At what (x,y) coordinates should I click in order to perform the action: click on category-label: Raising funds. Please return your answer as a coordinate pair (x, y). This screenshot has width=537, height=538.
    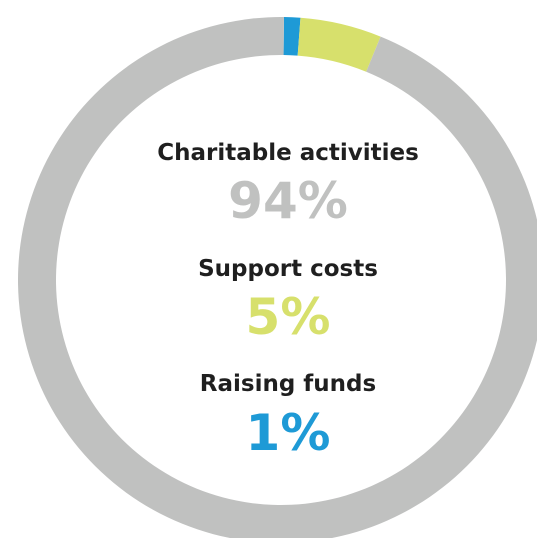
    Looking at the image, I should click on (288, 384).